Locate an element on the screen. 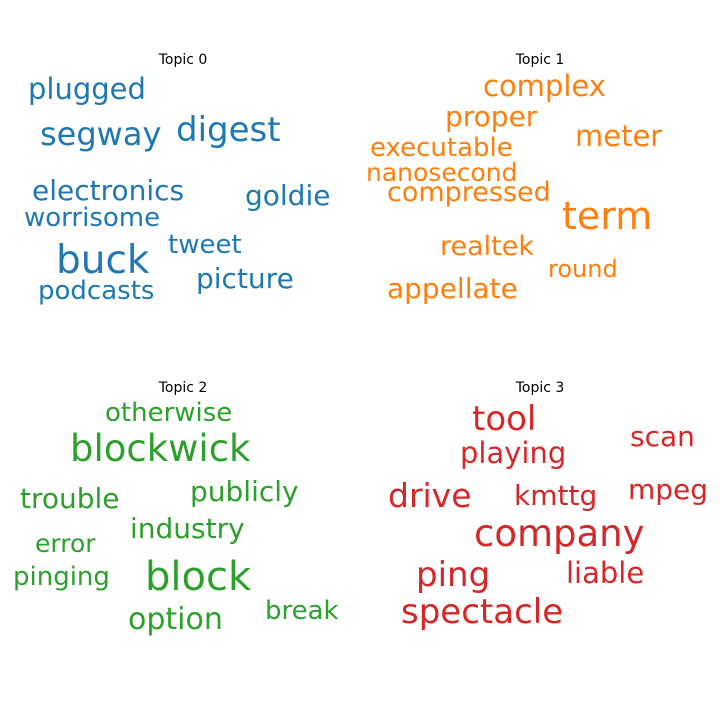 Image resolution: width=720 pixels, height=720 pixels. topic-2-word-blockwick: blockwick is located at coordinates (160, 448).